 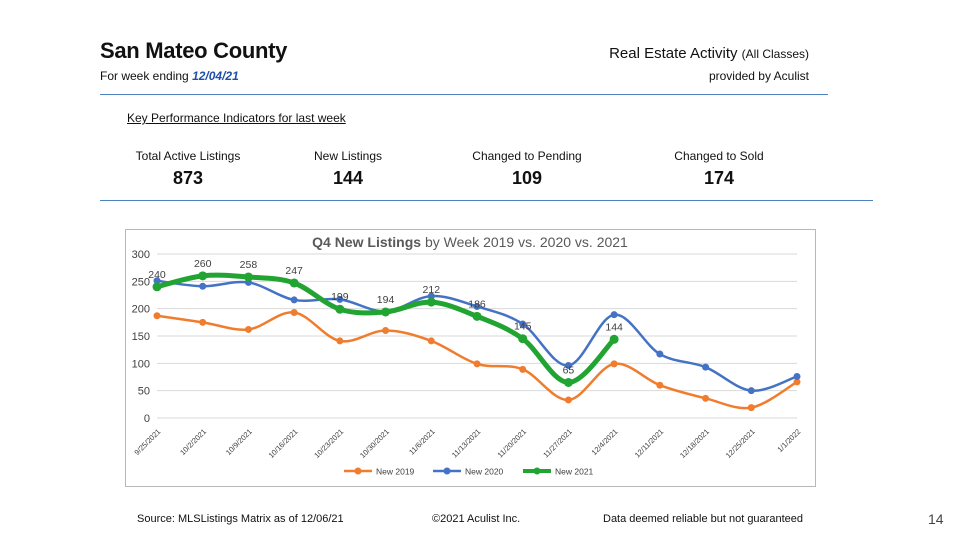 What do you see at coordinates (193, 442) in the screenshot?
I see `x-tick-label: 10/2/2021` at bounding box center [193, 442].